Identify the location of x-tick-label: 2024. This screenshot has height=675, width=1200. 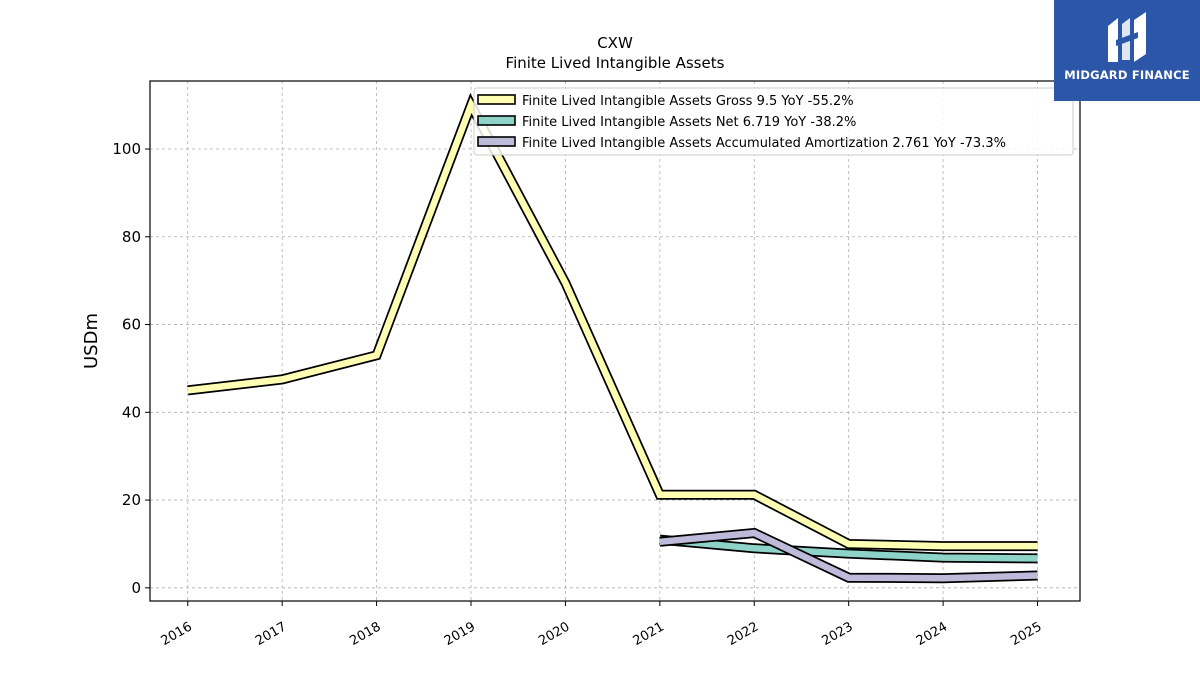
(932, 634).